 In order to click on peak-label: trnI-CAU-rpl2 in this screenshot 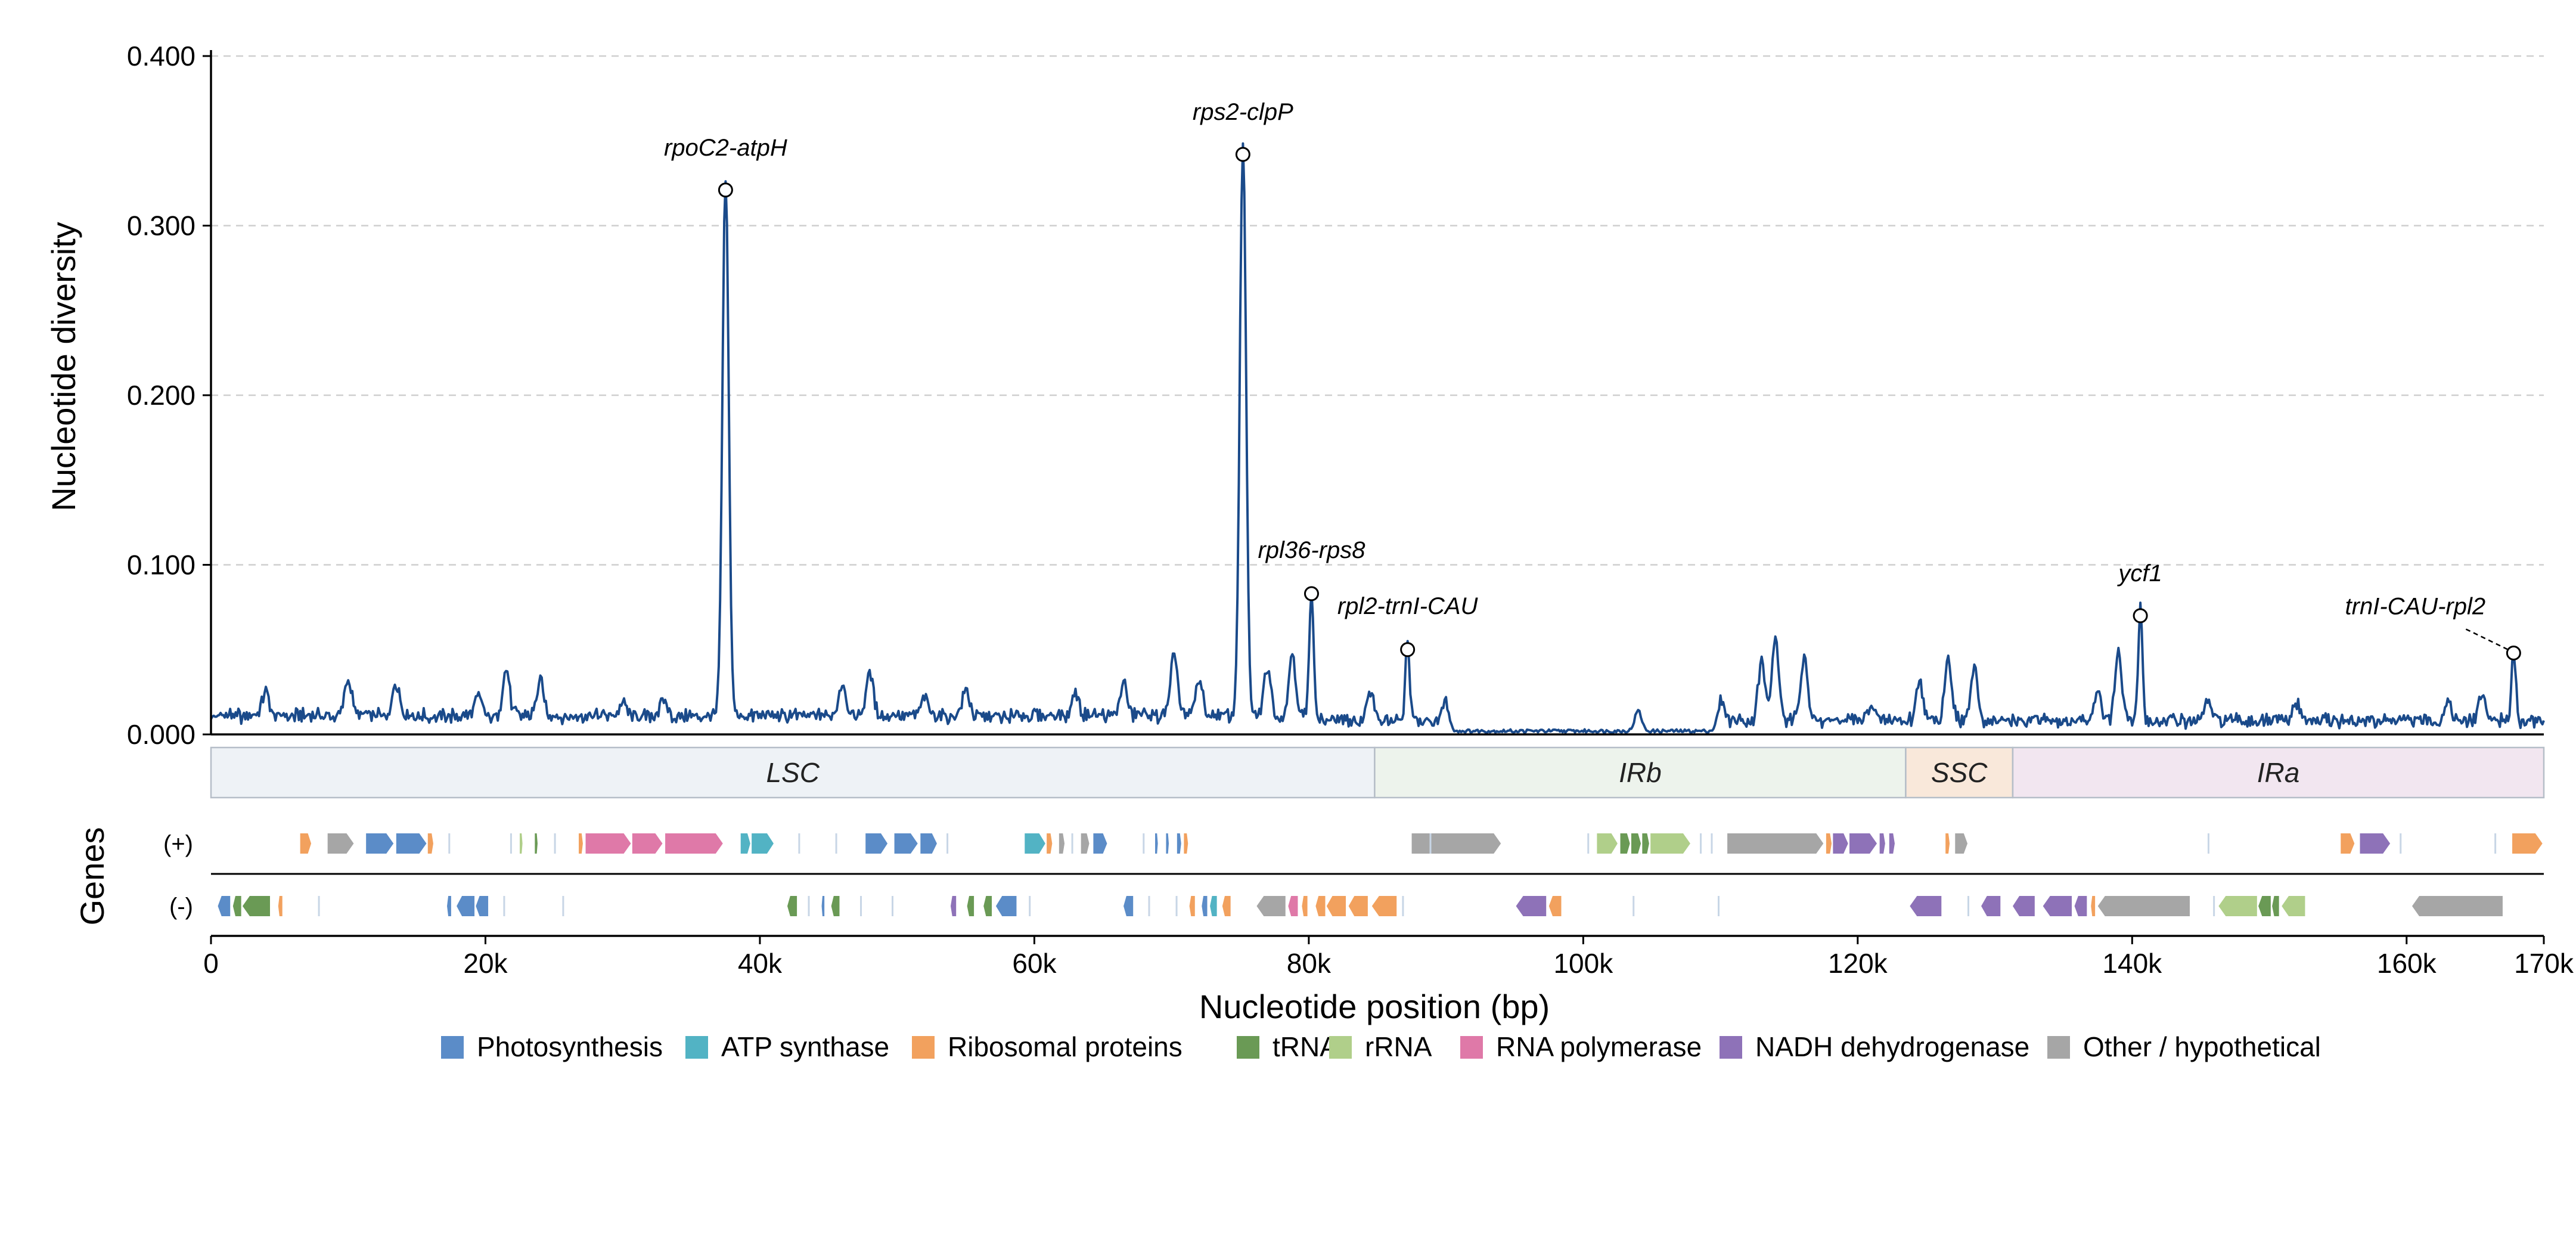, I will do `click(2416, 606)`.